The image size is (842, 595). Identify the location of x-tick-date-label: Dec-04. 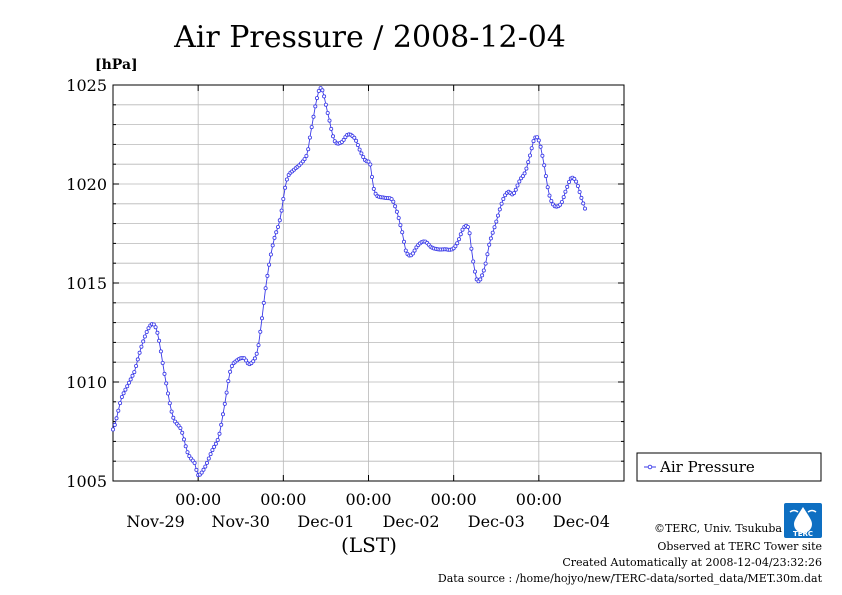
(581, 521).